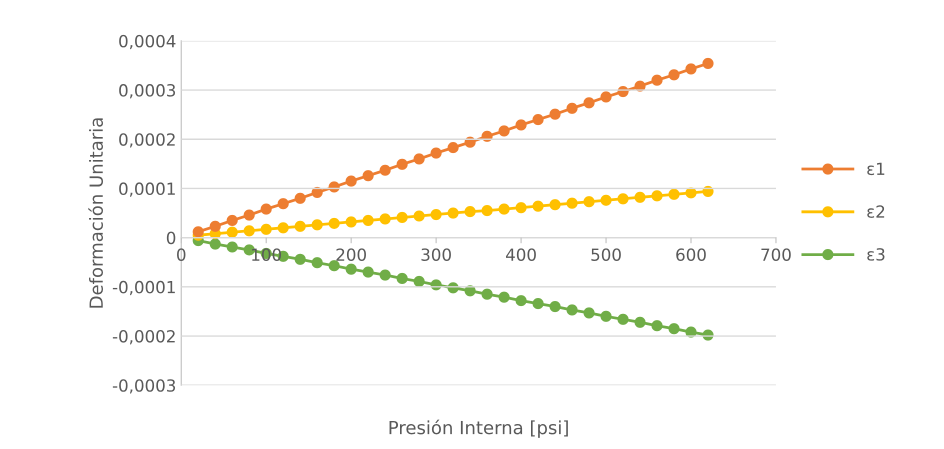 The image size is (944, 449). I want to click on legend-label: ε3, so click(875, 254).